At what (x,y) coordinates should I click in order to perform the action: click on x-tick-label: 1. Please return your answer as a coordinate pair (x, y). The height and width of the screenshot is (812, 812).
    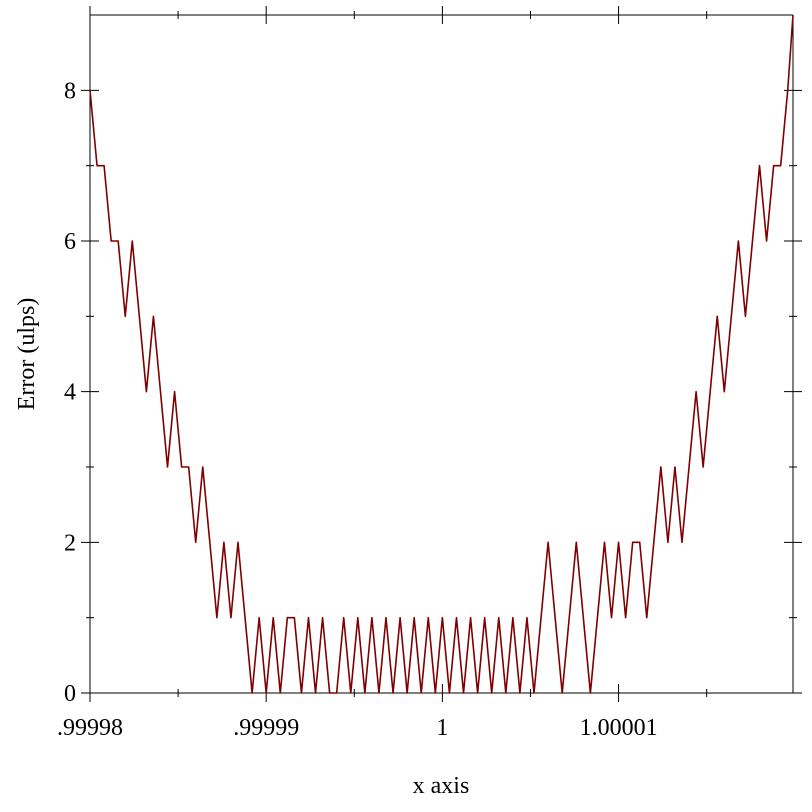
    Looking at the image, I should click on (442, 728).